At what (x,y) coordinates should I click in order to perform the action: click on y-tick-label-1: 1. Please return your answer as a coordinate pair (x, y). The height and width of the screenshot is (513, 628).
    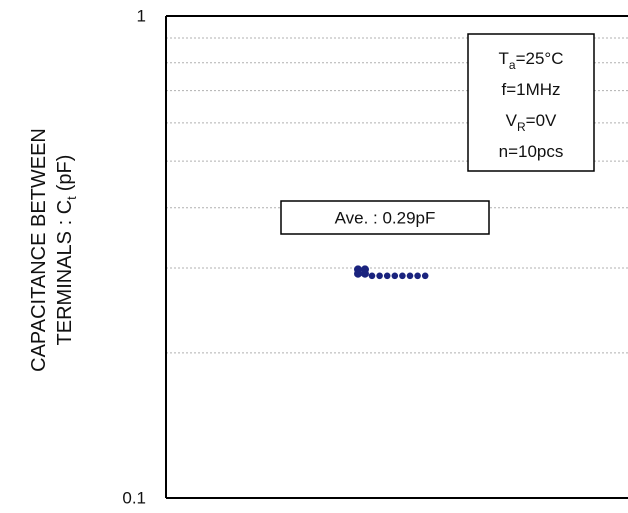
    Looking at the image, I should click on (141, 16).